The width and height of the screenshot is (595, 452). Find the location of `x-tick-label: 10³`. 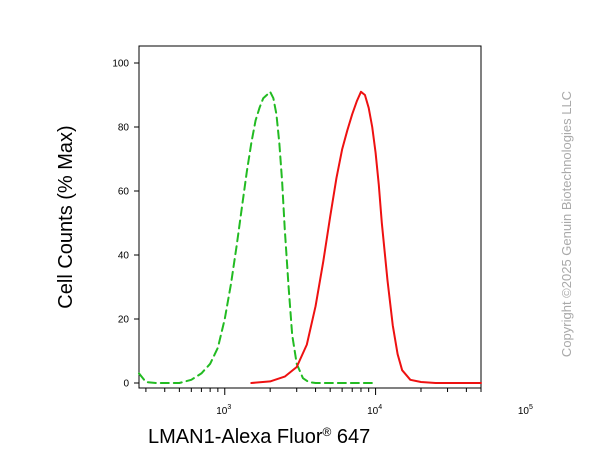

x-tick-label: 10³ is located at coordinates (223, 410).